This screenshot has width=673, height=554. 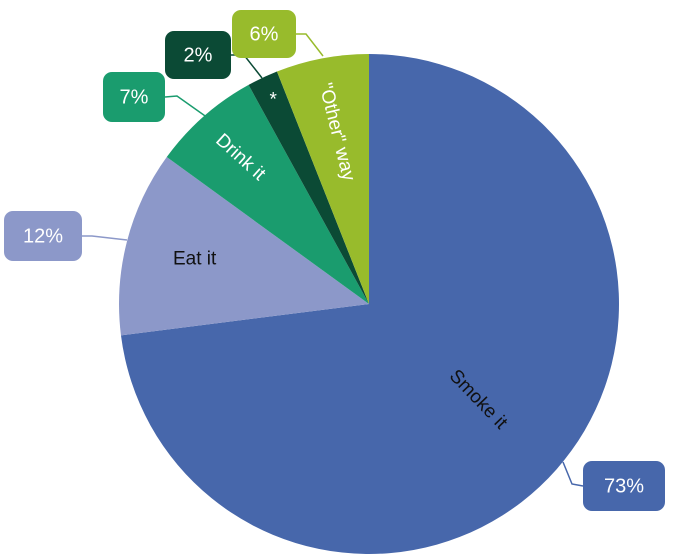 I want to click on value-label-0: 73%, so click(x=624, y=486).